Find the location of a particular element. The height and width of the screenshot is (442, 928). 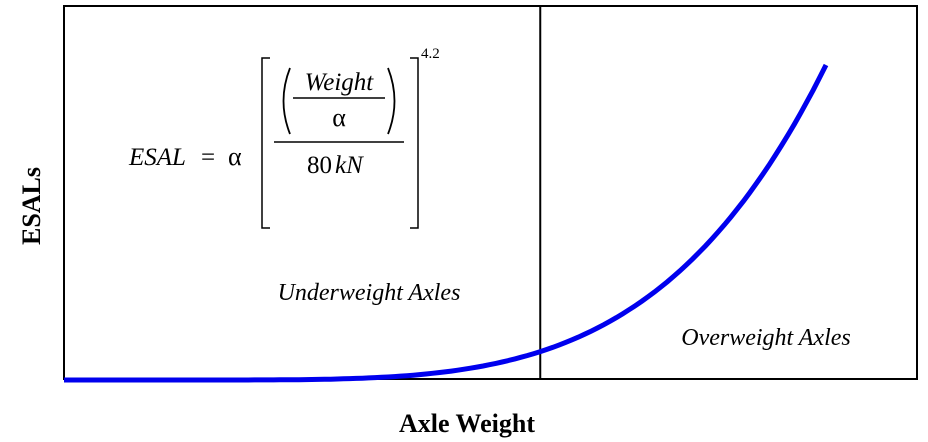

formula-kn: kN is located at coordinates (349, 165).